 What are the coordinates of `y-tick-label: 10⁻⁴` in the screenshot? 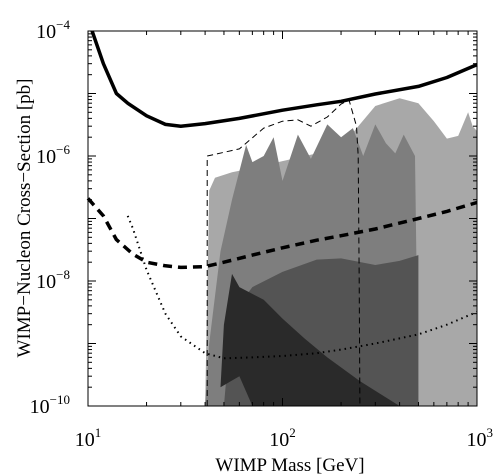 It's located at (53, 30).